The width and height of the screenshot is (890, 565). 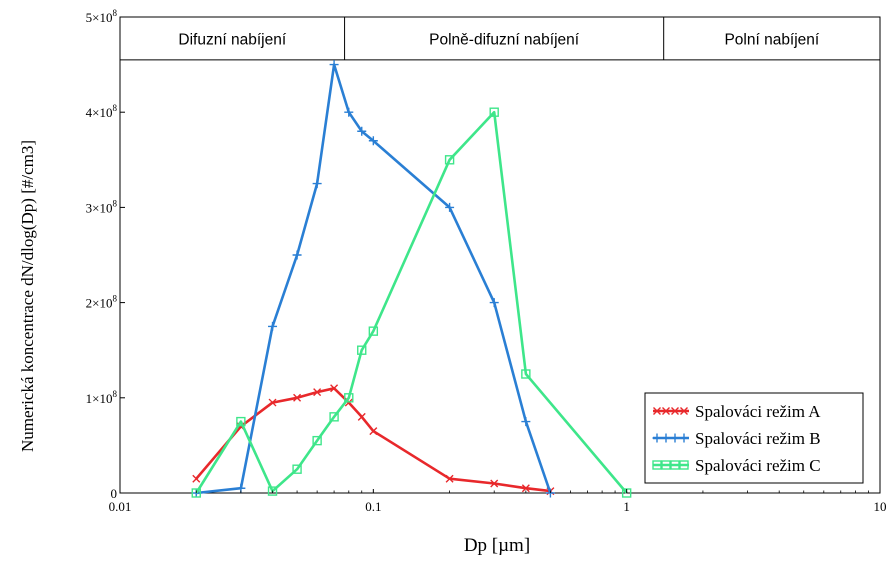 What do you see at coordinates (120, 506) in the screenshot?
I see `x-tick-label: 0.01` at bounding box center [120, 506].